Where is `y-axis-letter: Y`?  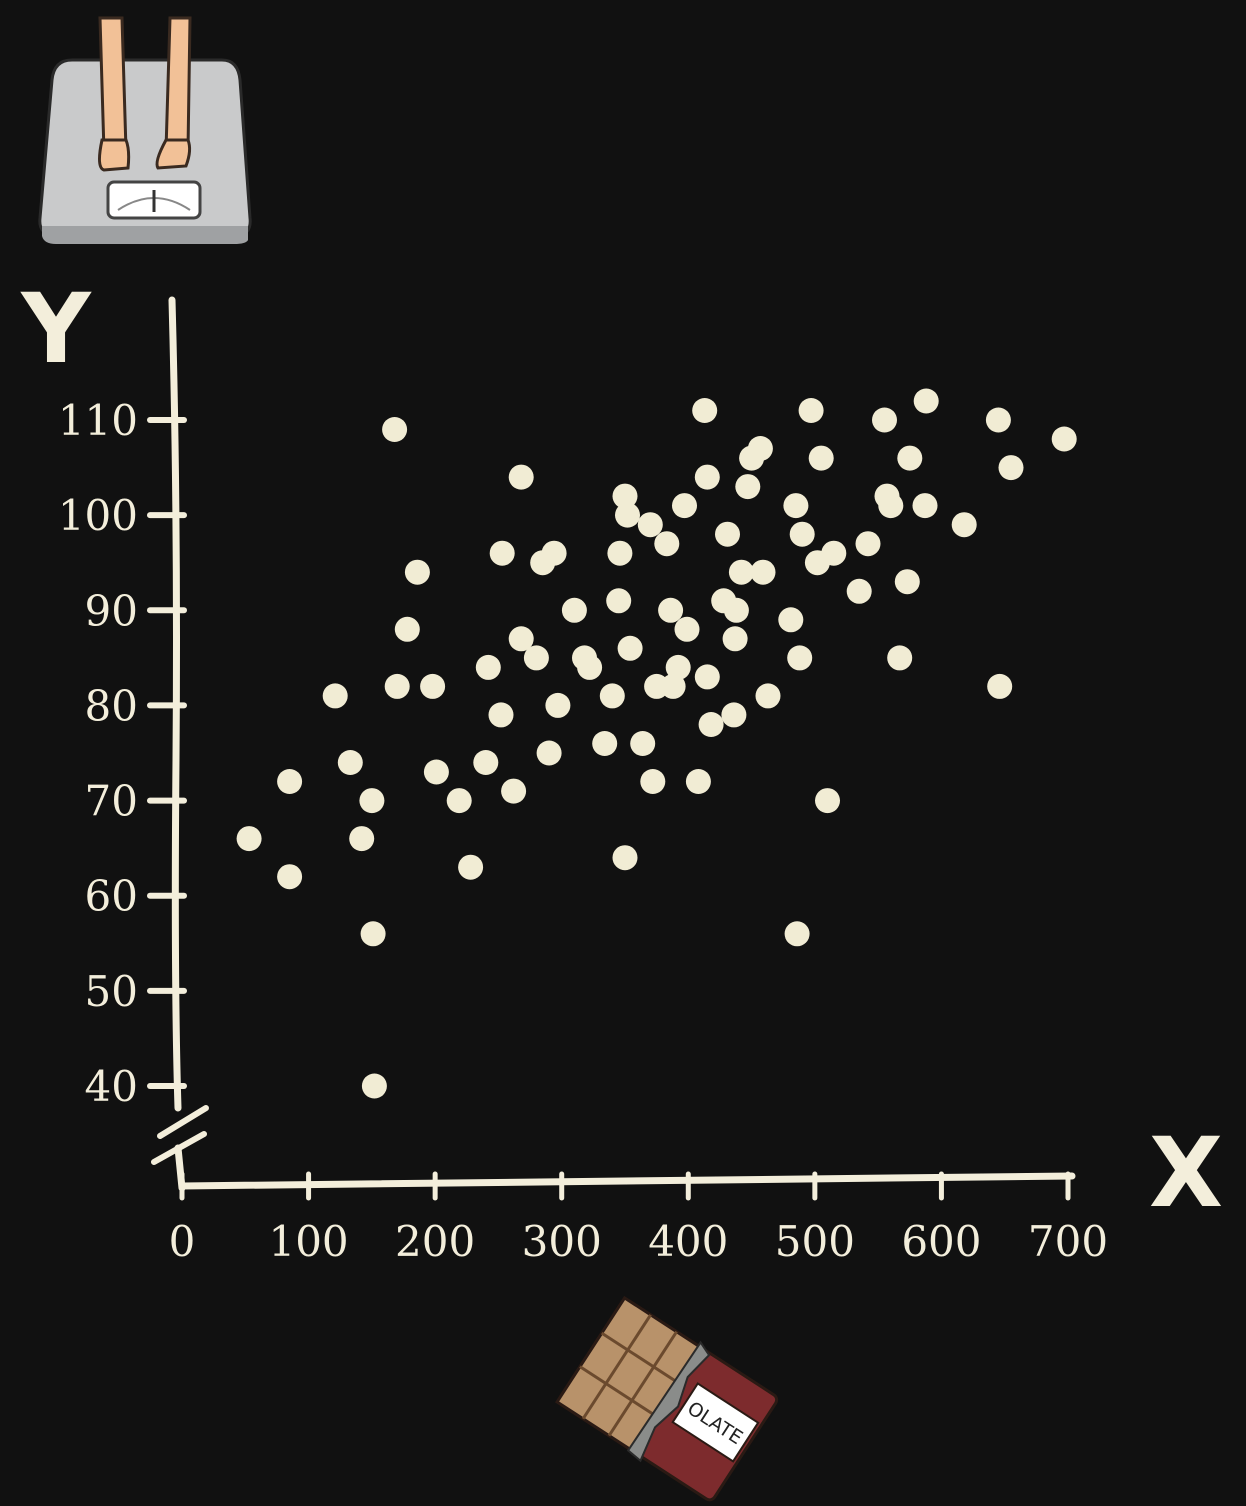 y-axis-letter: Y is located at coordinates (56, 329).